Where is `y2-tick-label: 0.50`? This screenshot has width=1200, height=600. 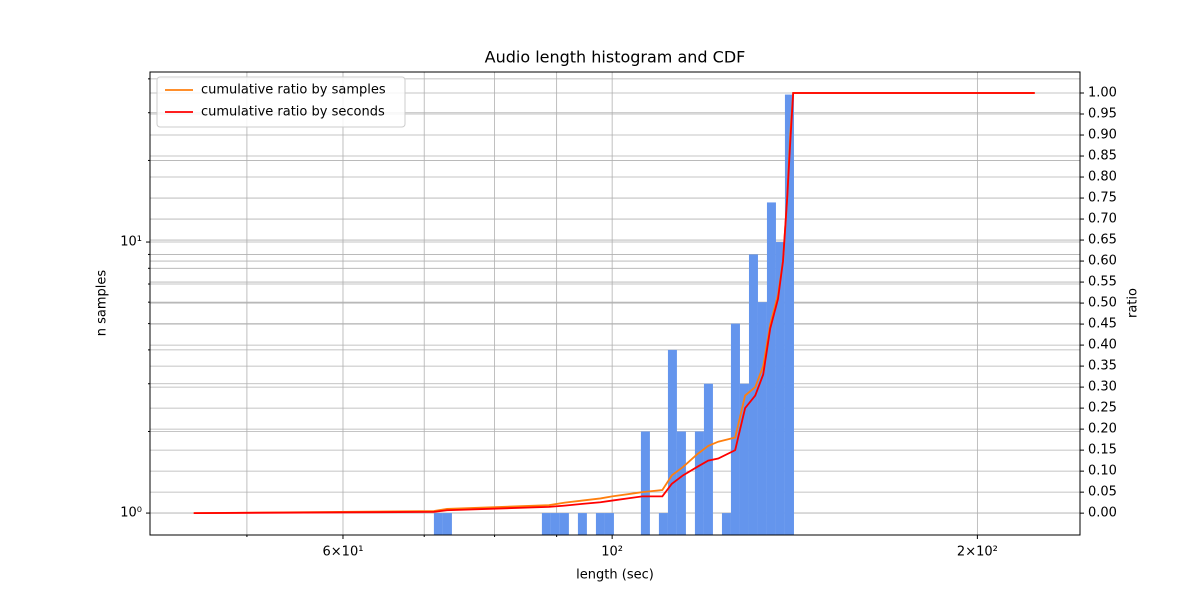 y2-tick-label: 0.50 is located at coordinates (1102, 303).